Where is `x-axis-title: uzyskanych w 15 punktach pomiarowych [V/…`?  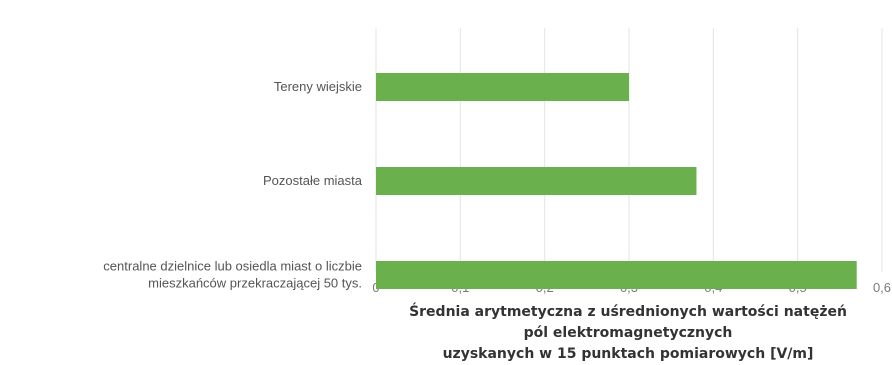
x-axis-title: uzyskanych w 15 punktach pomiarowych [V/… is located at coordinates (628, 354).